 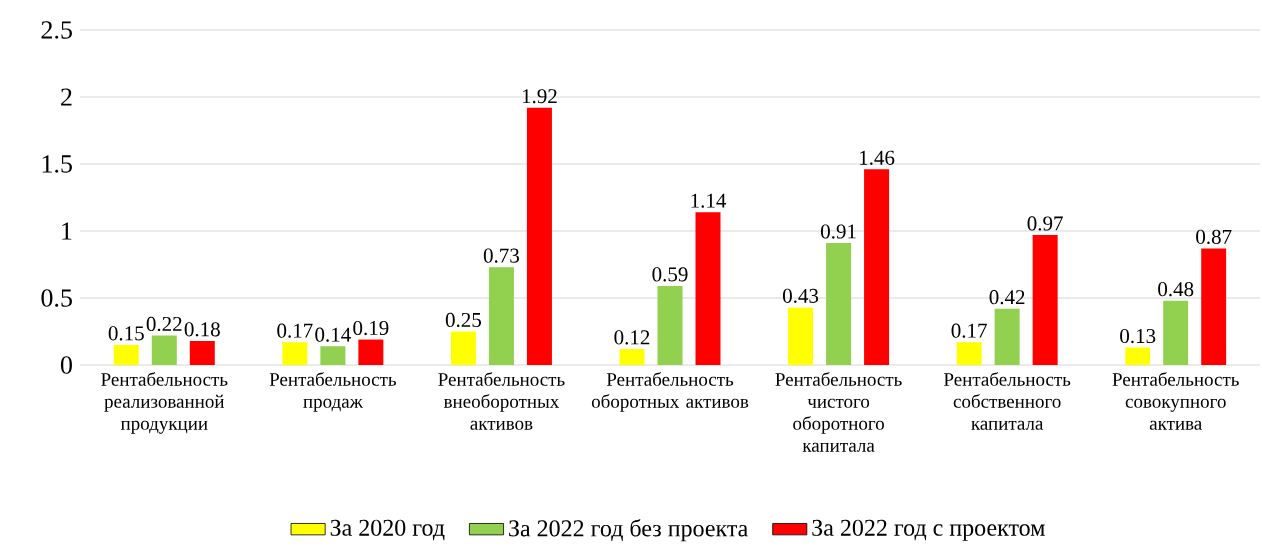 I want to click on x-tick-label: Рентабельность чистого оборотного капитала, so click(x=838, y=412).